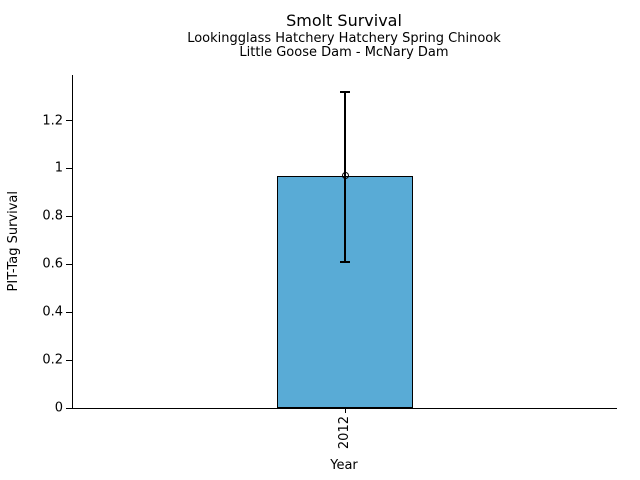 This screenshot has height=480, width=640. Describe the element at coordinates (58, 168) in the screenshot. I see `y-tick-label: 1` at that location.